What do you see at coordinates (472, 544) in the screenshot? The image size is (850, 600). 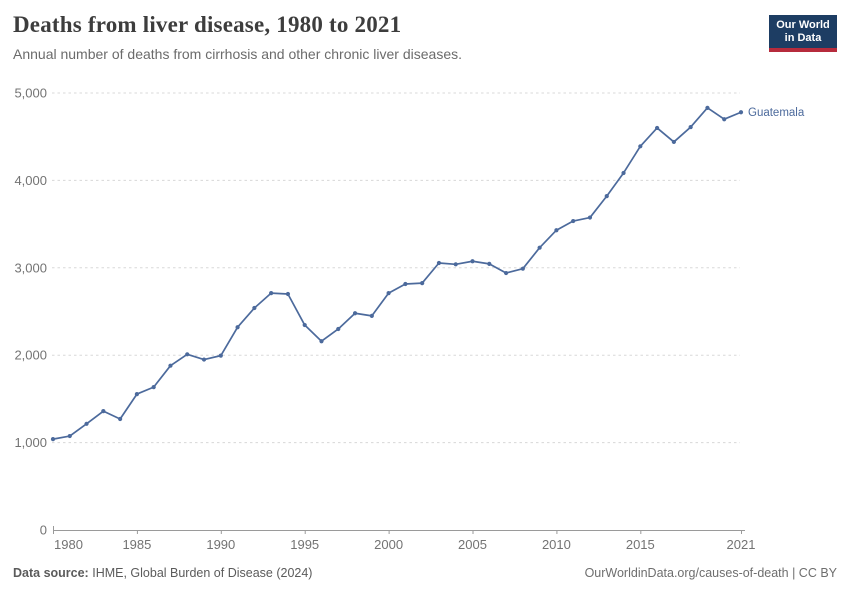 I see `x-axis-tick-label: 2005` at bounding box center [472, 544].